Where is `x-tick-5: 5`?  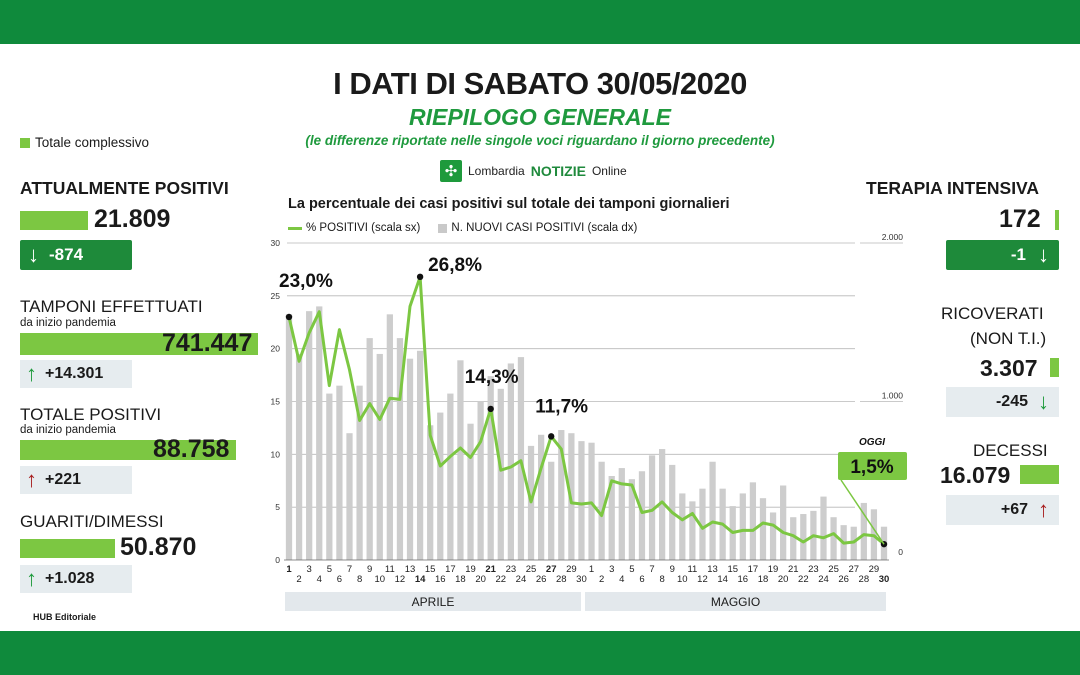
x-tick-5: 5 is located at coordinates (329, 569).